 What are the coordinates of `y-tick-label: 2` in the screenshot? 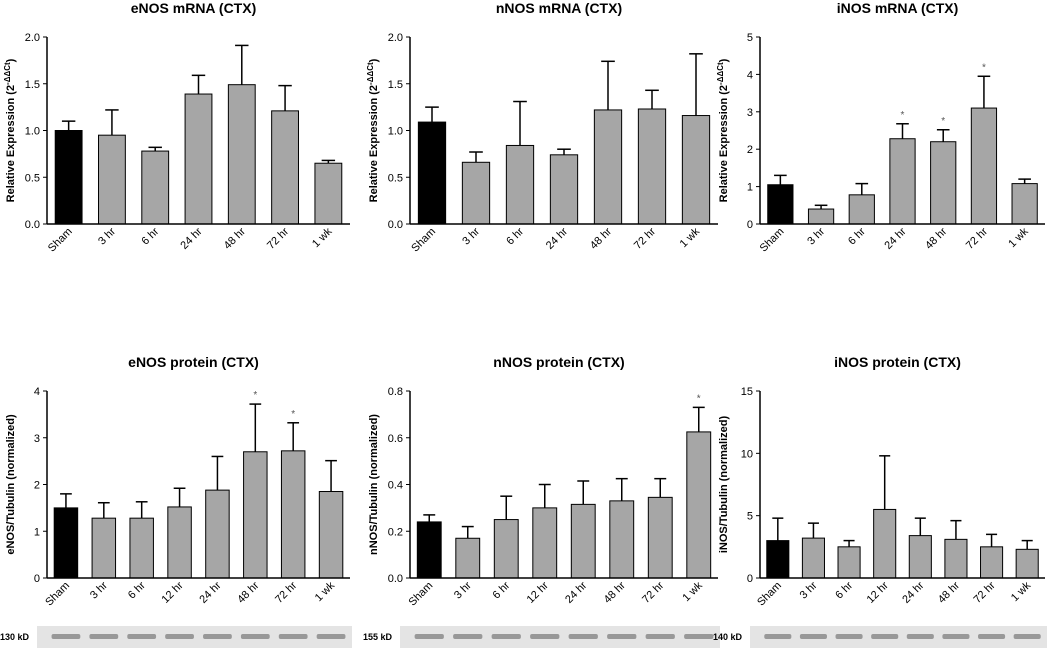 It's located at (750, 150).